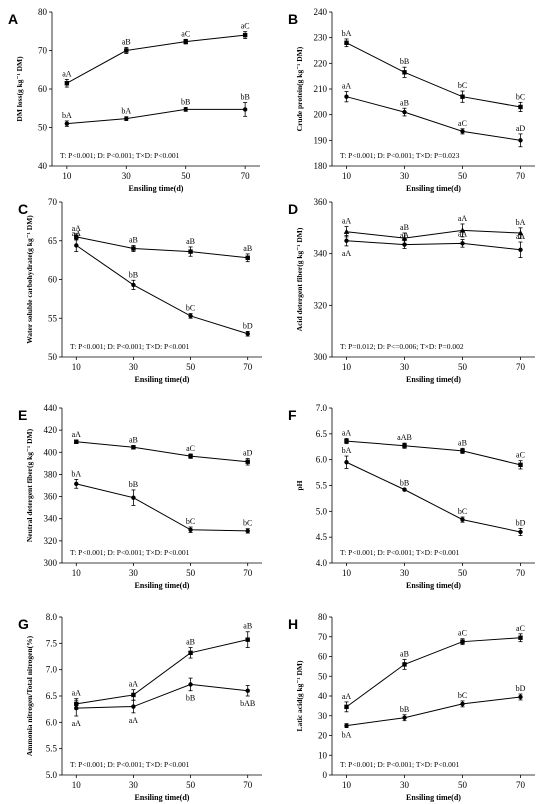 This screenshot has width=550, height=804. What do you see at coordinates (51, 474) in the screenshot?
I see `y-tick-label: 380` at bounding box center [51, 474].